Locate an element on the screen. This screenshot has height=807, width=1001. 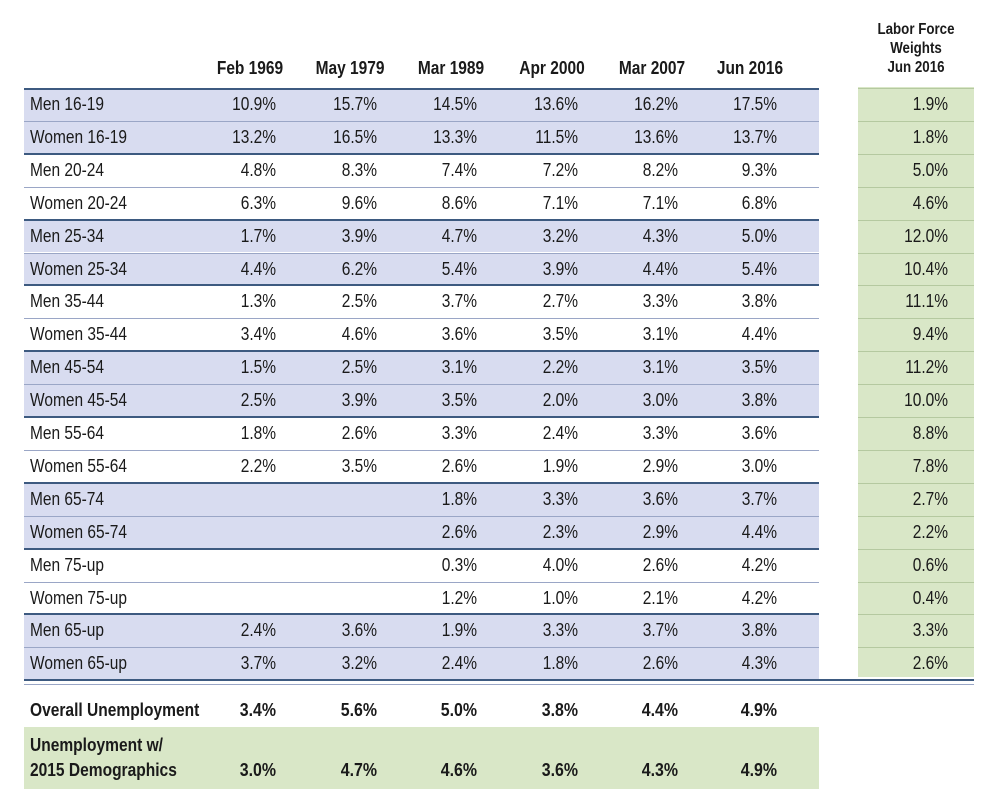
row-label: Women 65-74 is located at coordinates (78, 531).